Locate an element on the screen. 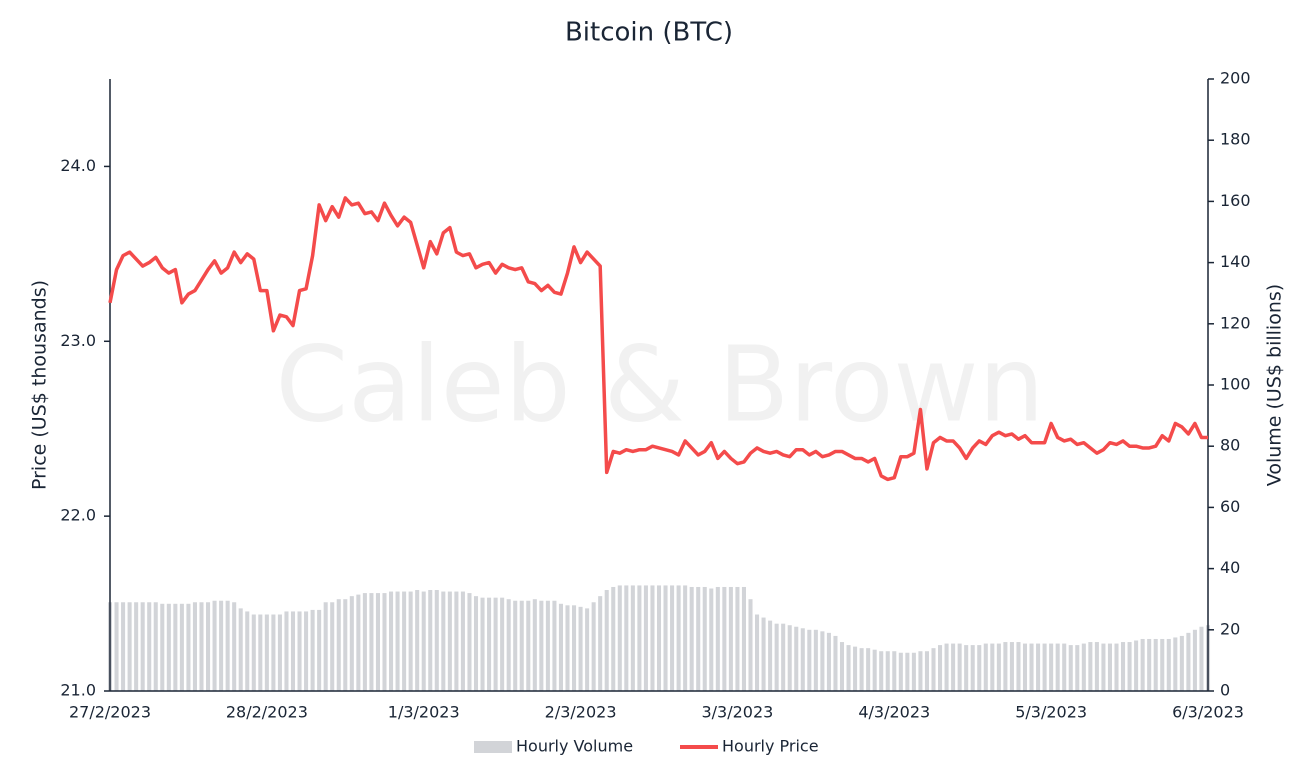  y-tick-label: 23.0 is located at coordinates (78, 340).